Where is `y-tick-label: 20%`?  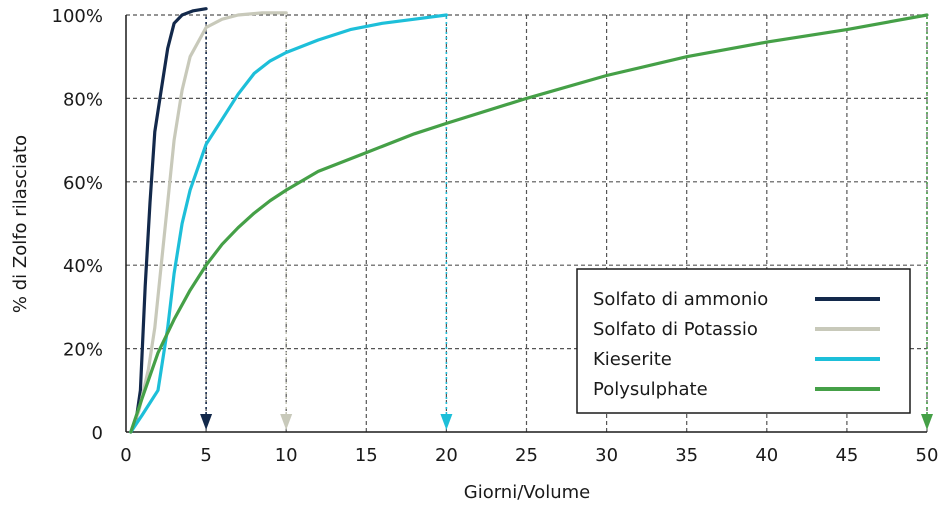 y-tick-label: 20% is located at coordinates (83, 350).